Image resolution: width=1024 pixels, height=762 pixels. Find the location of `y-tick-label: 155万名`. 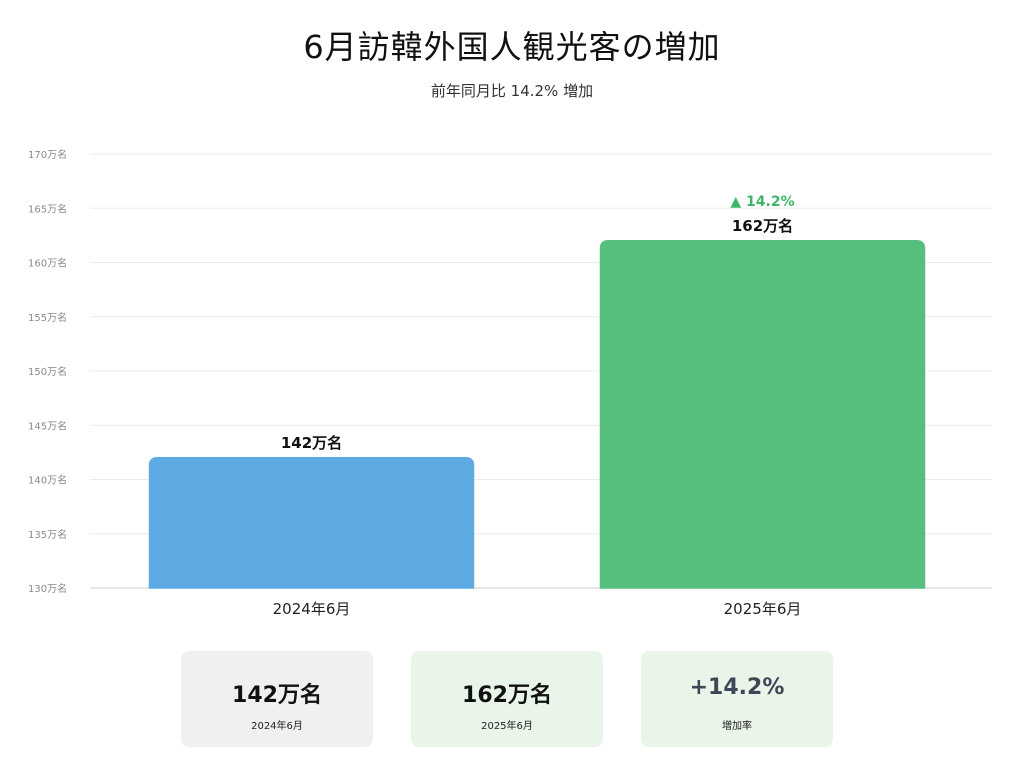

y-tick-label: 155万名 is located at coordinates (47, 317).